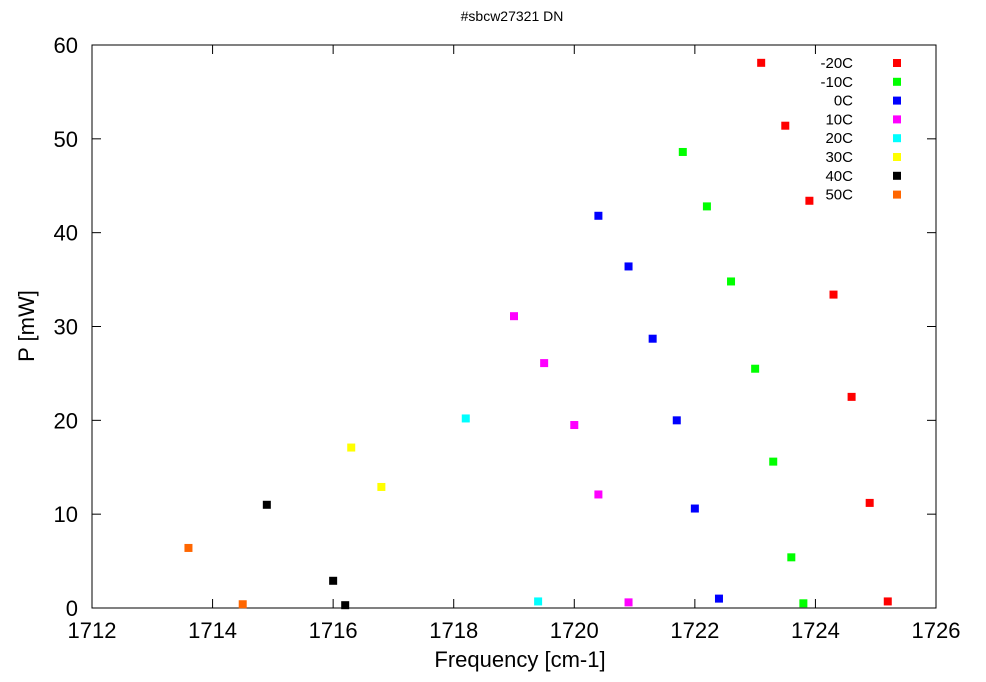 This screenshot has width=986, height=682. Describe the element at coordinates (839, 157) in the screenshot. I see `legend-label: 30C` at that location.